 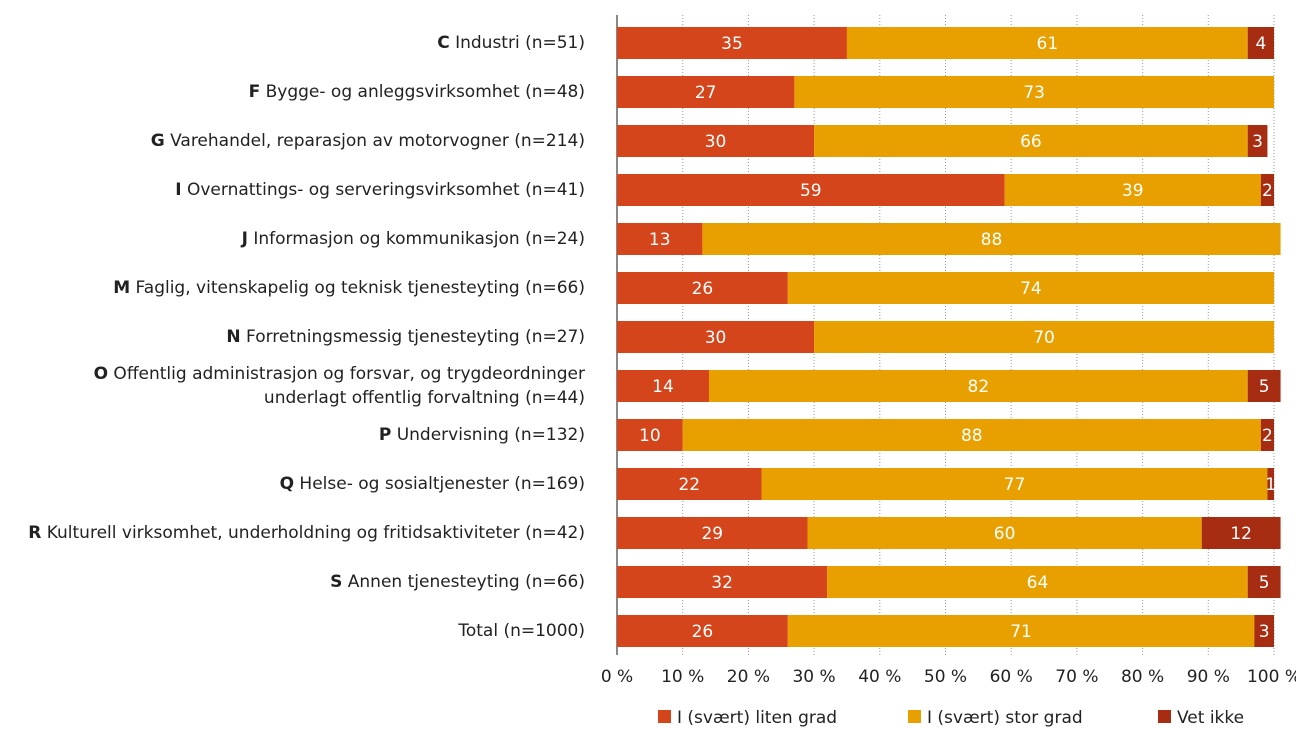 What do you see at coordinates (521, 631) in the screenshot?
I see `y-tick-label: Total (n=1000)` at bounding box center [521, 631].